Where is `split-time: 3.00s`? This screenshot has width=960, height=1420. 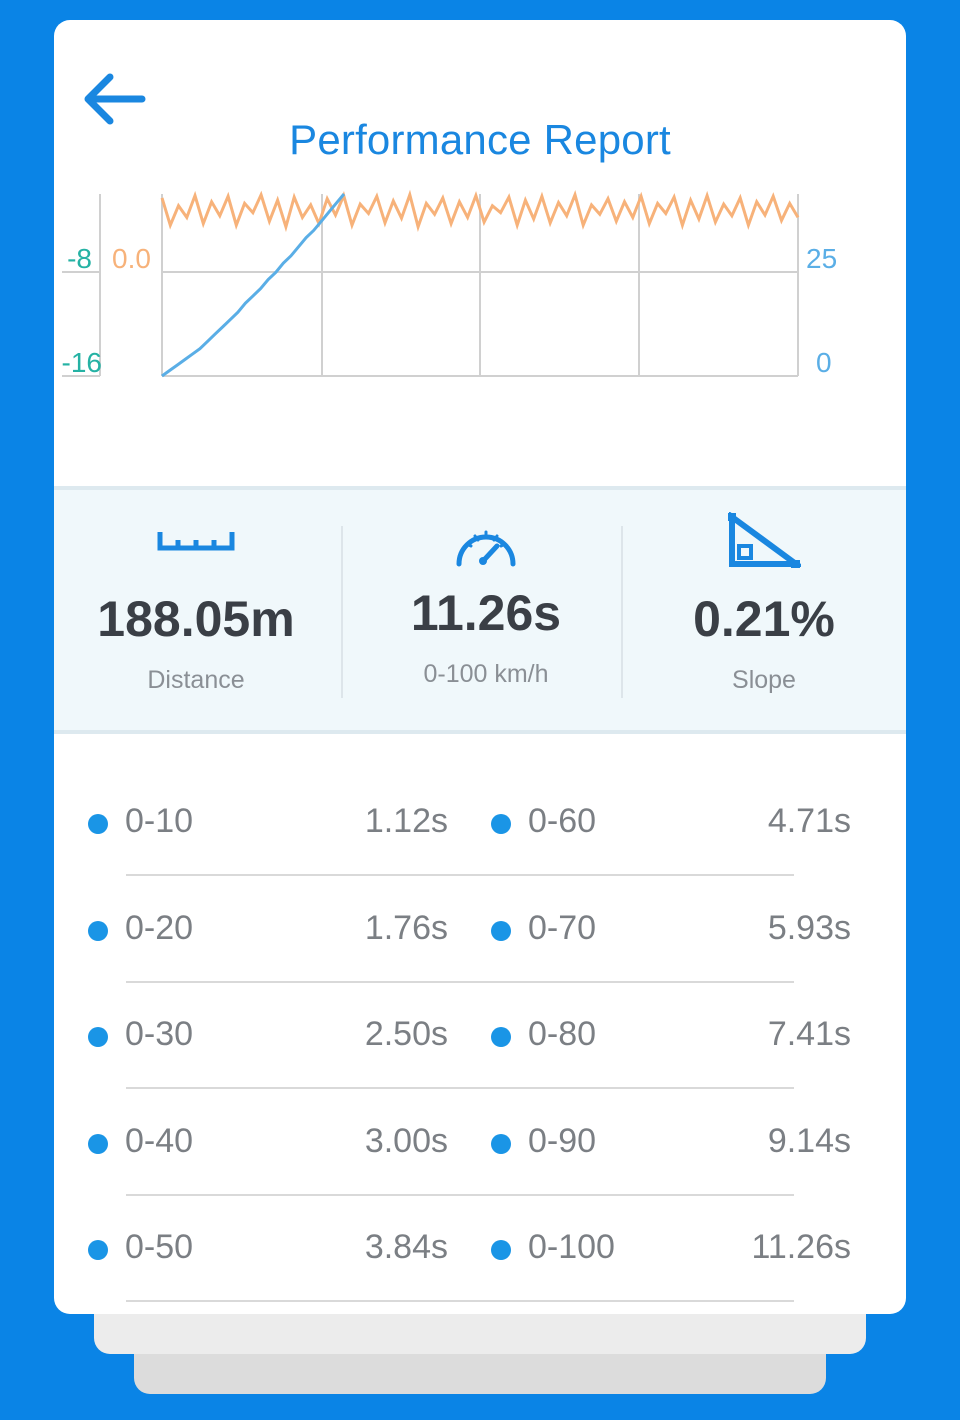
split-time: 3.00s is located at coordinates (406, 1140).